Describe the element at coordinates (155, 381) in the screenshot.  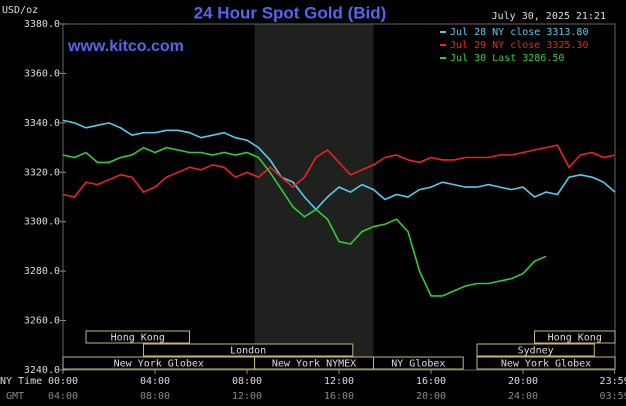
I see `x-tick-label: 04:00` at that location.